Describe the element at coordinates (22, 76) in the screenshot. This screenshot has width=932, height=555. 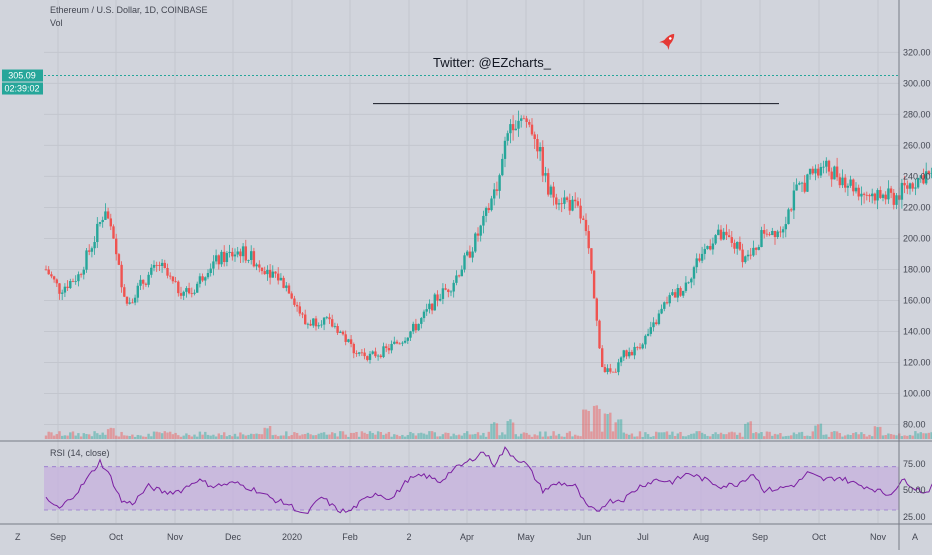
I see `last-price-value: 305.09` at that location.